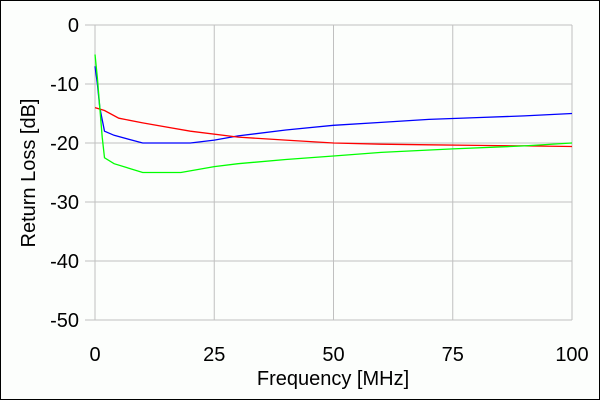 Image resolution: width=600 pixels, height=400 pixels. What do you see at coordinates (29, 173) in the screenshot?
I see `y-axis-label: Return Loss [dB]` at bounding box center [29, 173].